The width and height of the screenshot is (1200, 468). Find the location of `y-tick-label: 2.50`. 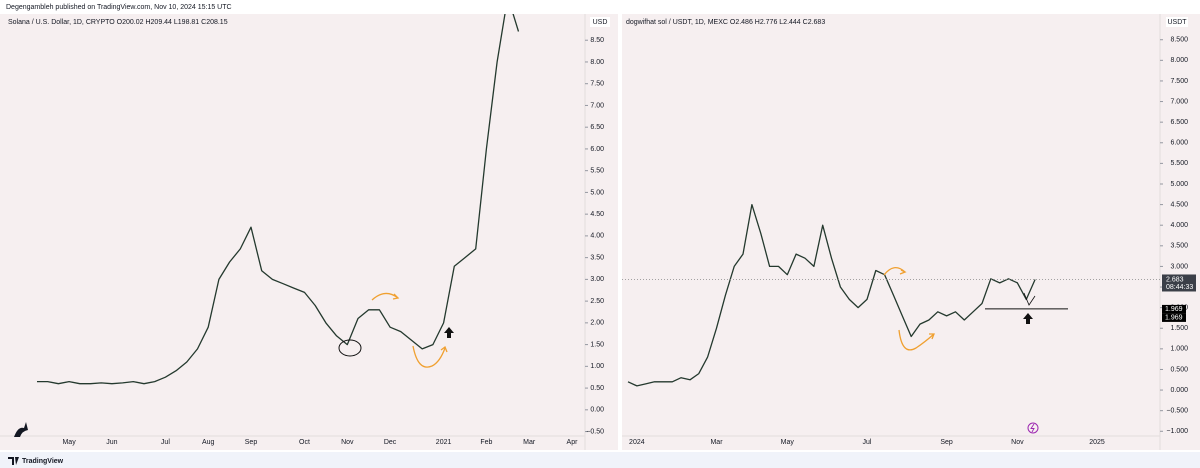

y-tick-label: 2.50 is located at coordinates (597, 301).